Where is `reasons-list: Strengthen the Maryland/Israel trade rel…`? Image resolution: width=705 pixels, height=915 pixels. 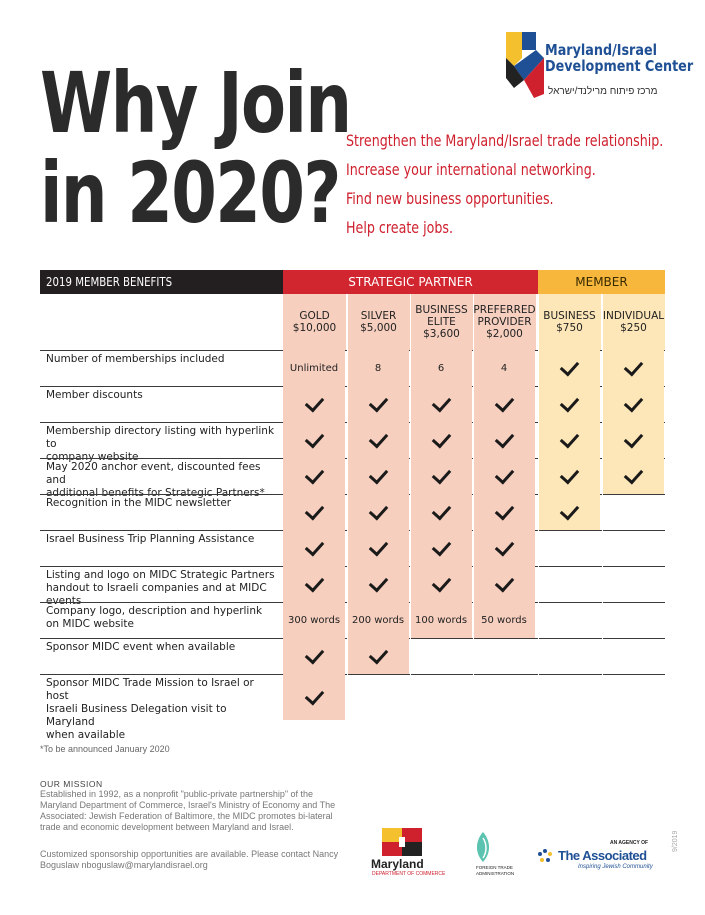
reasons-list: Strengthen the Maryland/Israel trade rel… is located at coordinates (525, 184).